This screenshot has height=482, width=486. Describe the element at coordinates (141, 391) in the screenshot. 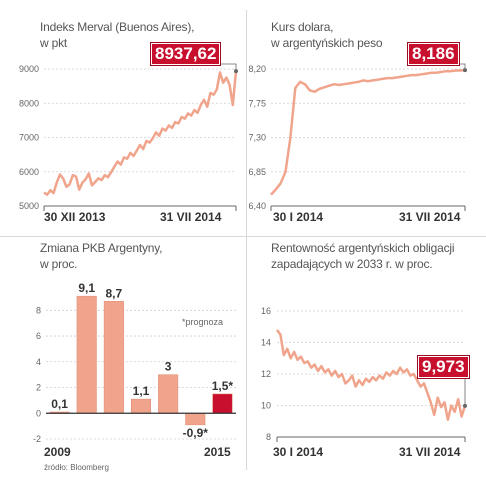

I see `bar-value-label: 1,1` at that location.